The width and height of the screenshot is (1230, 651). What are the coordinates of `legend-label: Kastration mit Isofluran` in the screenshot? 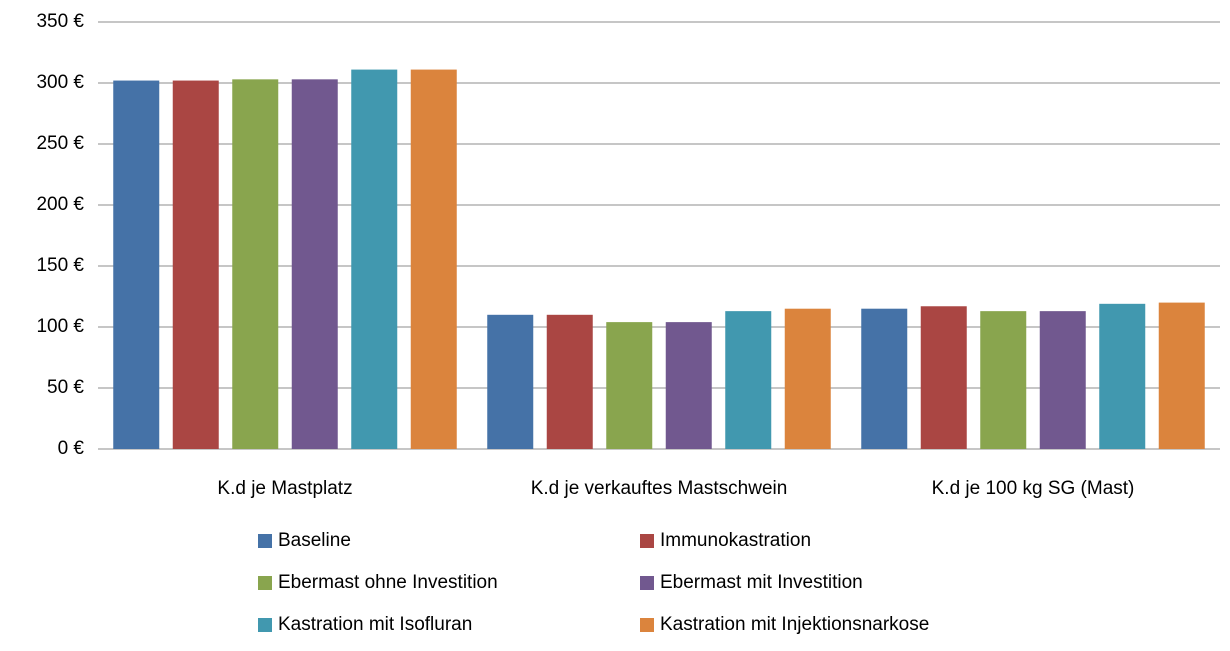 It's located at (375, 624).